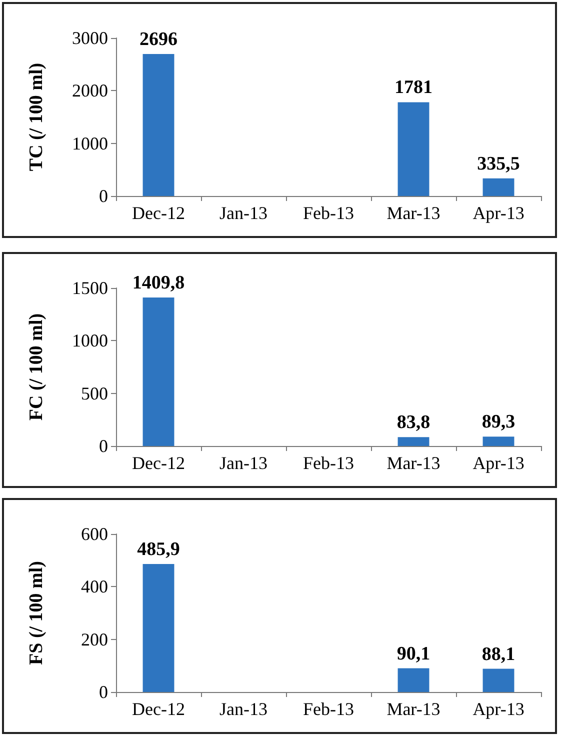 The height and width of the screenshot is (738, 571). What do you see at coordinates (499, 422) in the screenshot?
I see `data-label: 89,3` at bounding box center [499, 422].